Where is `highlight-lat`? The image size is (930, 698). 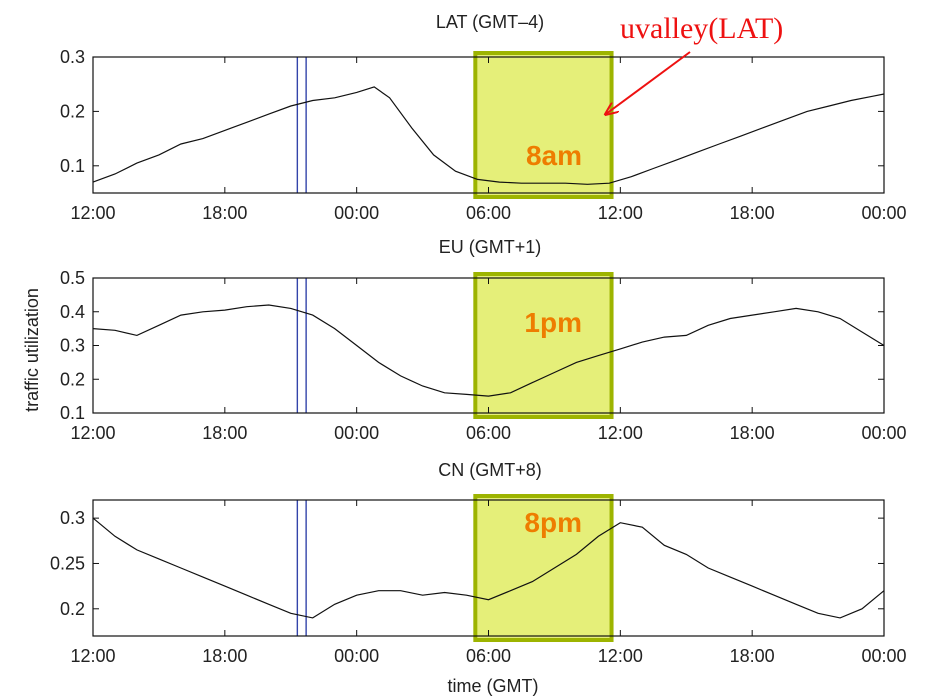 highlight-lat is located at coordinates (543, 125).